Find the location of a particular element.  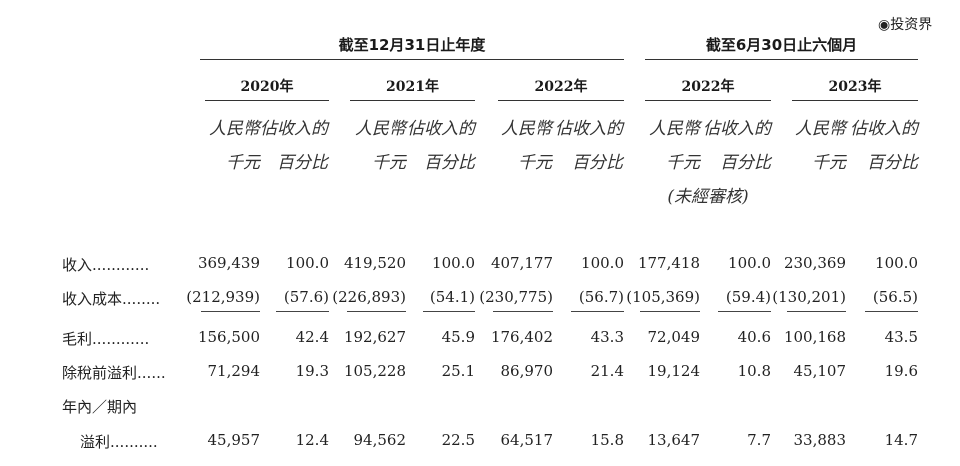

cell-rmb-value: (130,201) is located at coordinates (809, 297).